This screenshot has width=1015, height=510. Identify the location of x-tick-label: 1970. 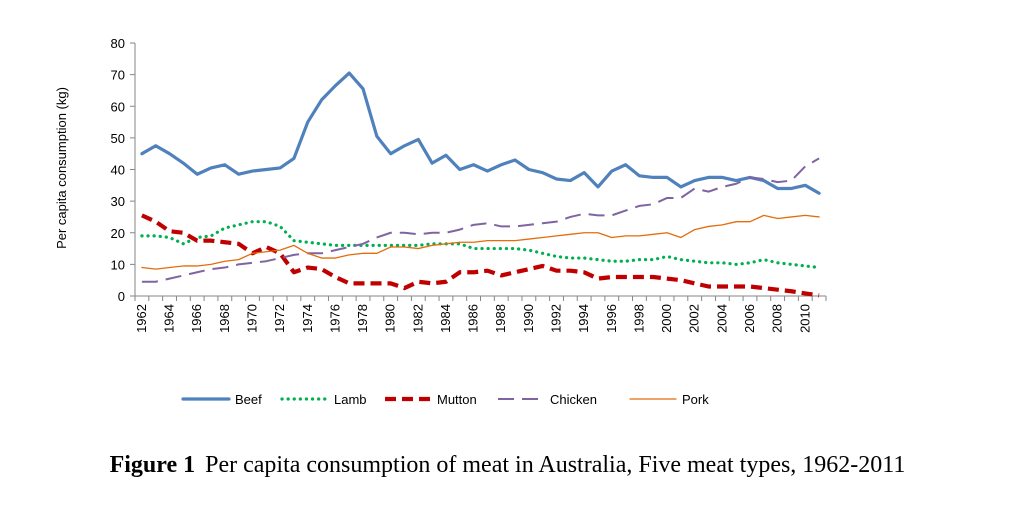
(251, 318).